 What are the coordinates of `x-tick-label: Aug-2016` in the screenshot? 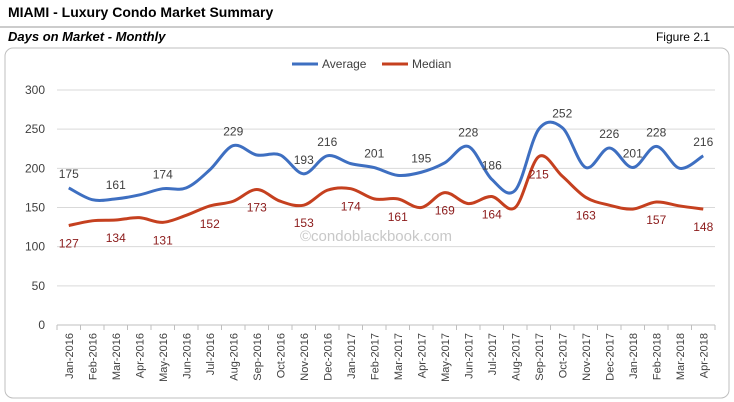 It's located at (234, 357).